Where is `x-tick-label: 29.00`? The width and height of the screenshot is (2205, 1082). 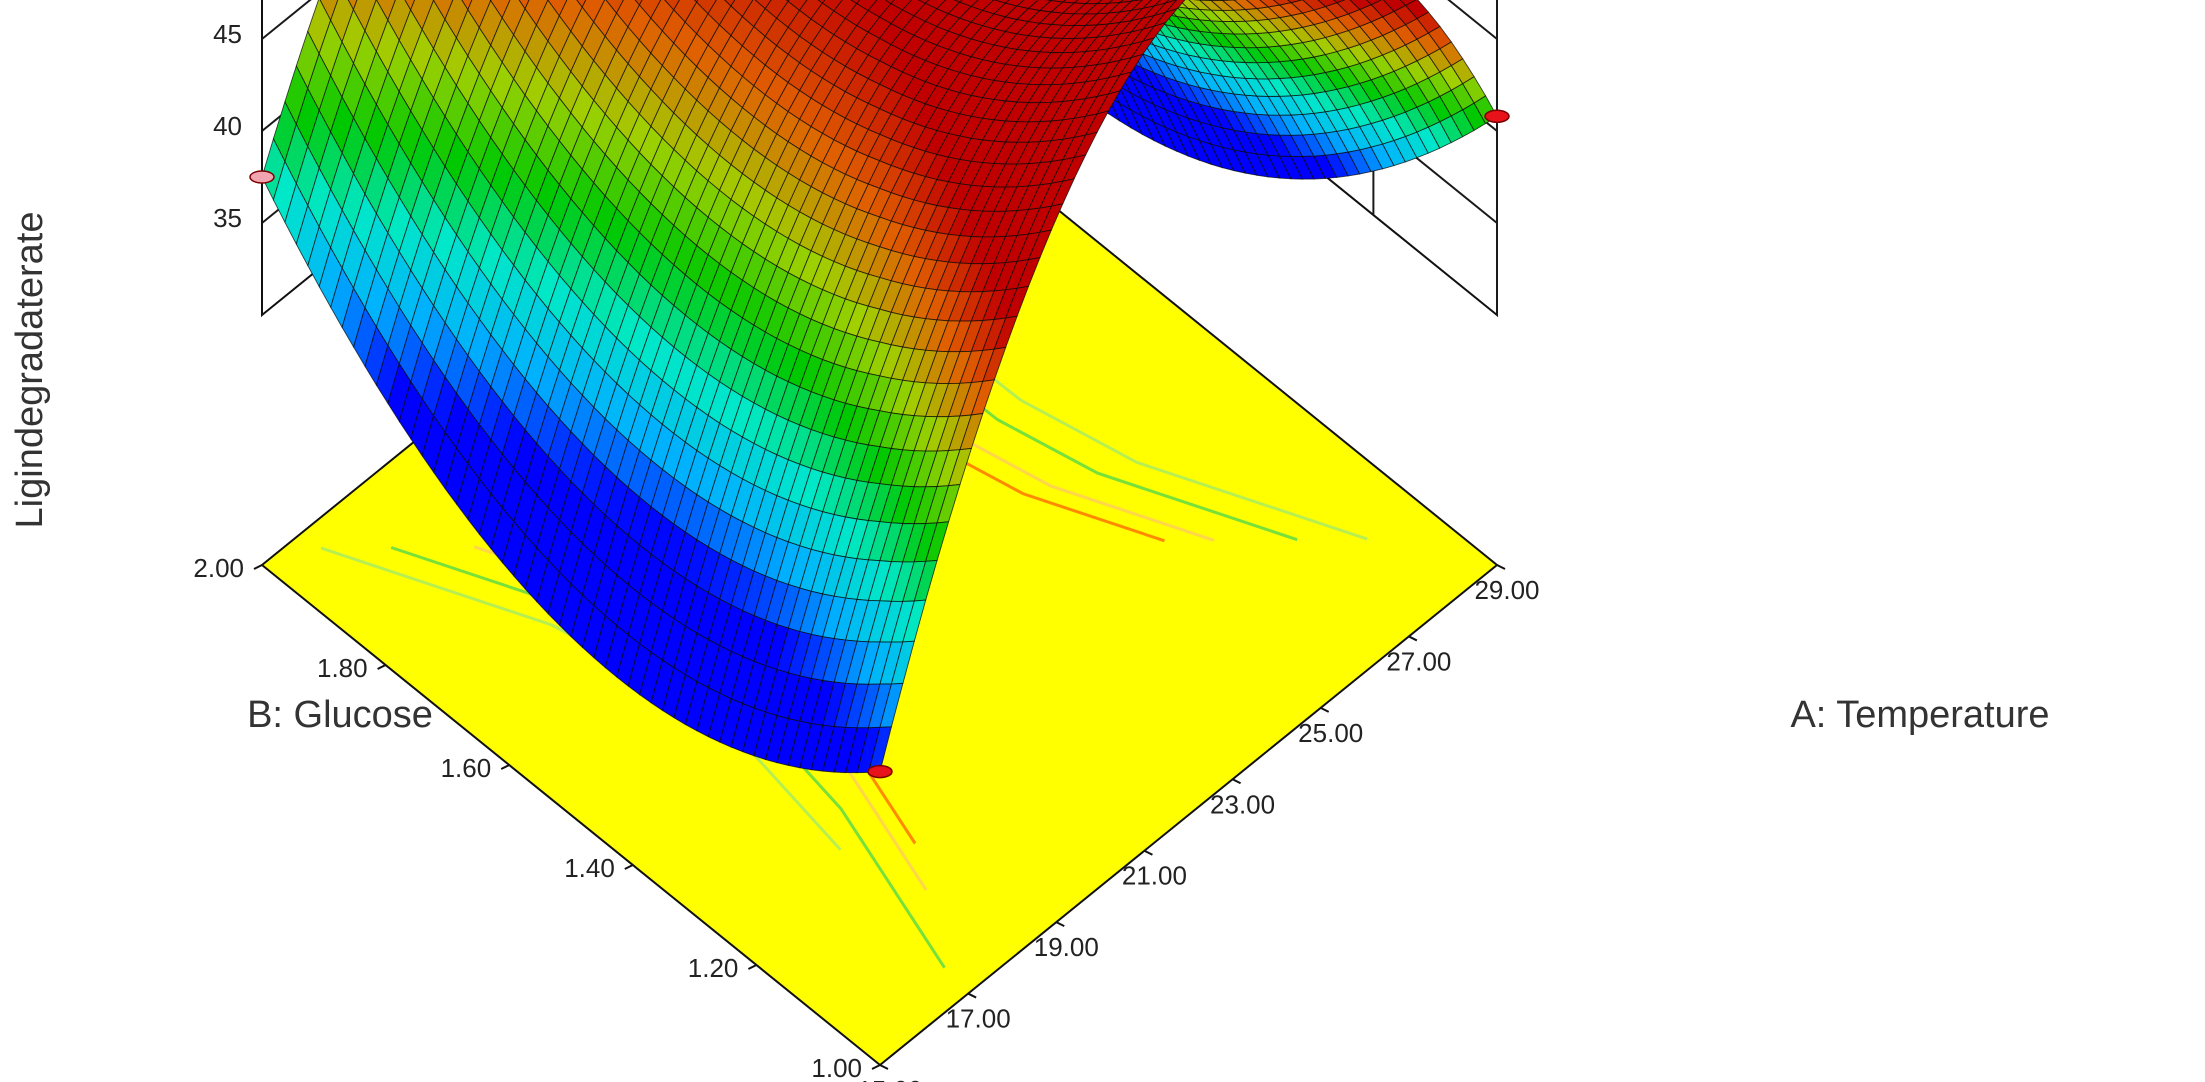
x-tick-label: 29.00 is located at coordinates (1506, 590).